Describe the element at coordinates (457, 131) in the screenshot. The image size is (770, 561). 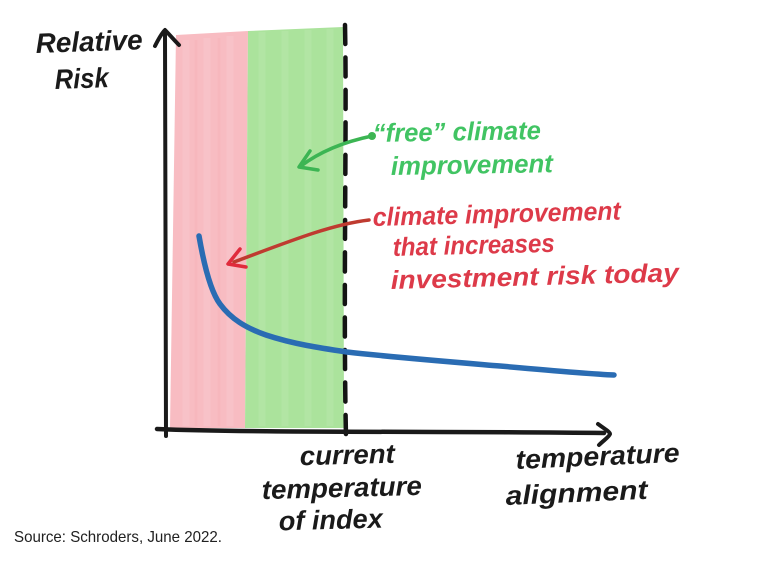
I see `svg-text: “free” climate` at that location.